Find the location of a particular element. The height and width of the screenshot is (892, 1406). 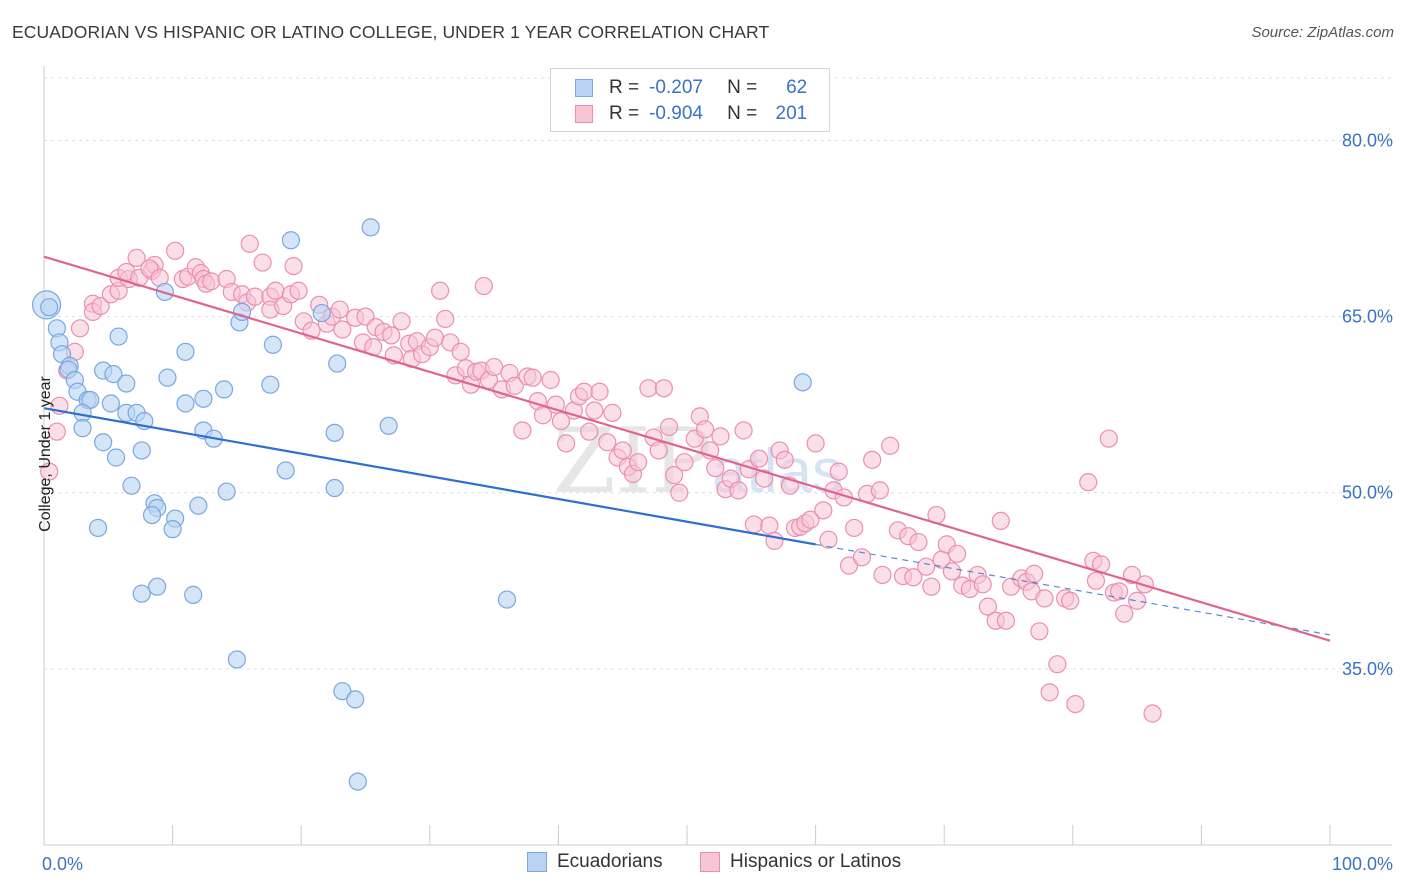

legend-item-hispanics: Hispanics or Latinos is located at coordinates (800, 862).